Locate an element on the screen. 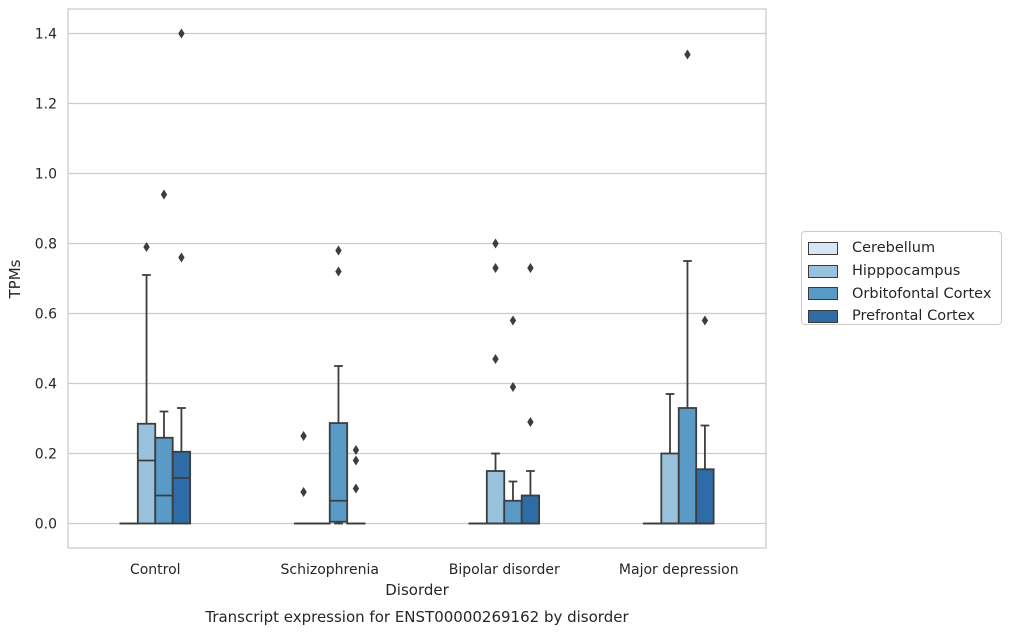 Image resolution: width=1014 pixels, height=634 pixels. x-tick-label: Major depression is located at coordinates (679, 570).